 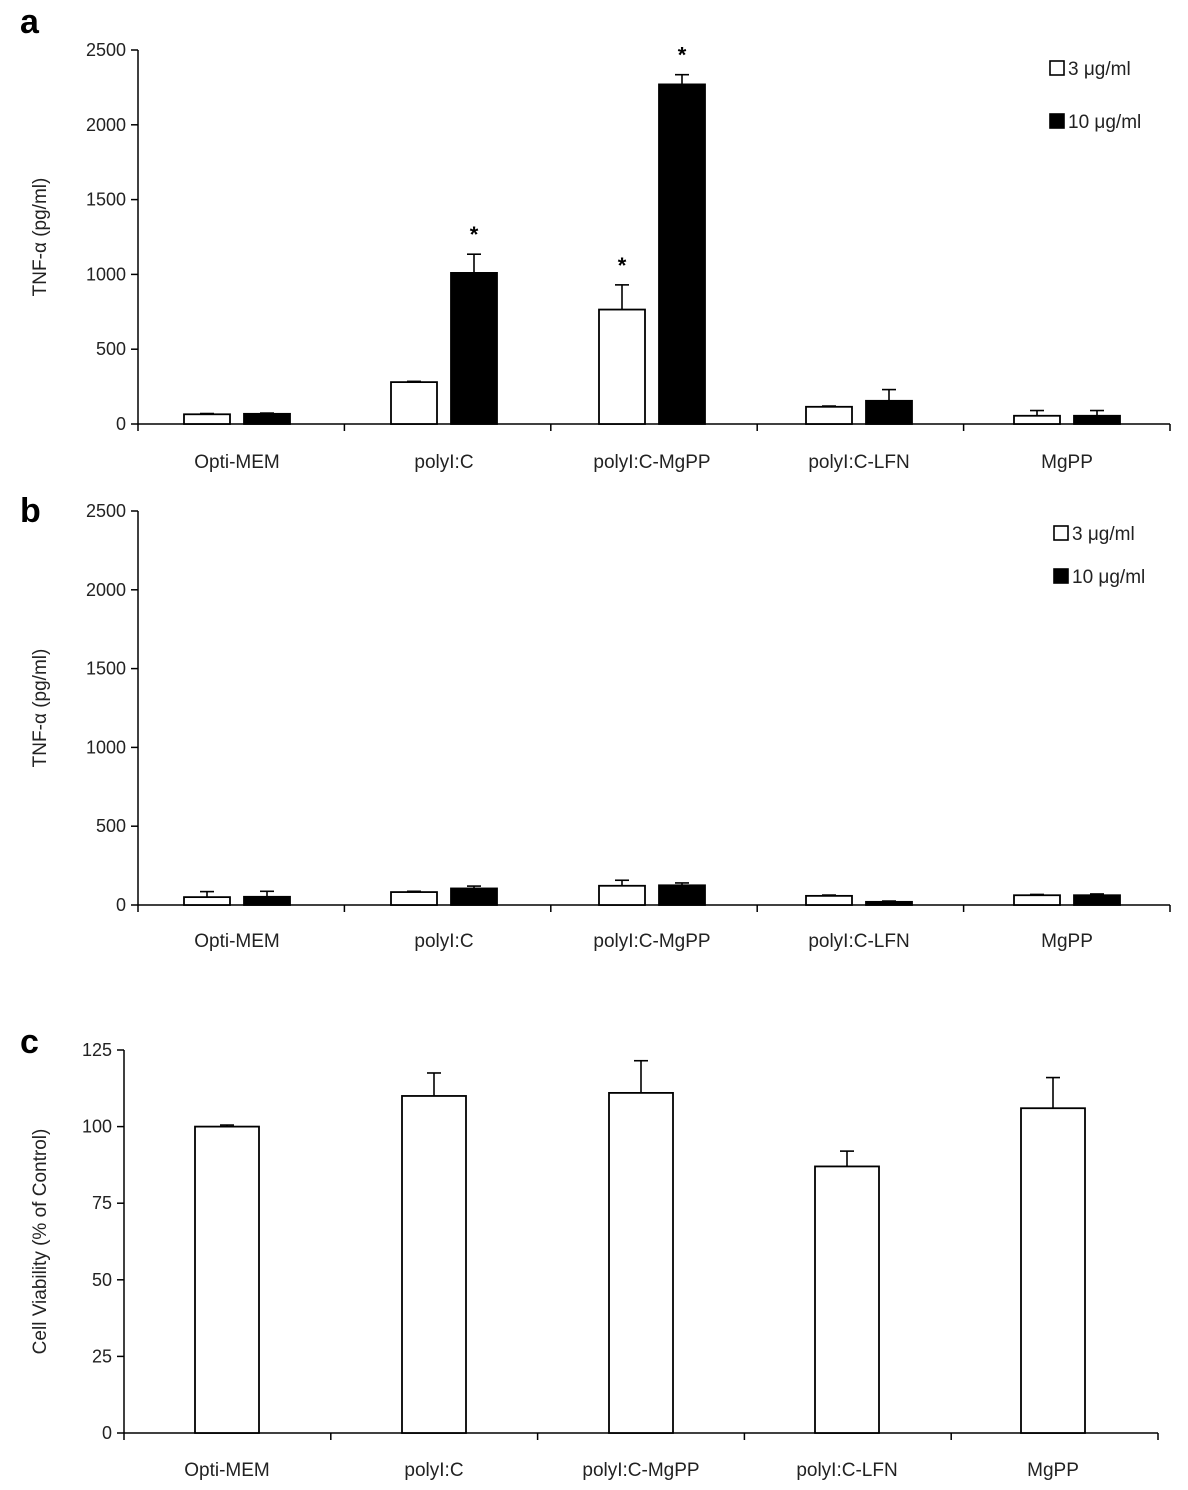 What do you see at coordinates (29, 1042) in the screenshot?
I see `panel-letter: c` at bounding box center [29, 1042].